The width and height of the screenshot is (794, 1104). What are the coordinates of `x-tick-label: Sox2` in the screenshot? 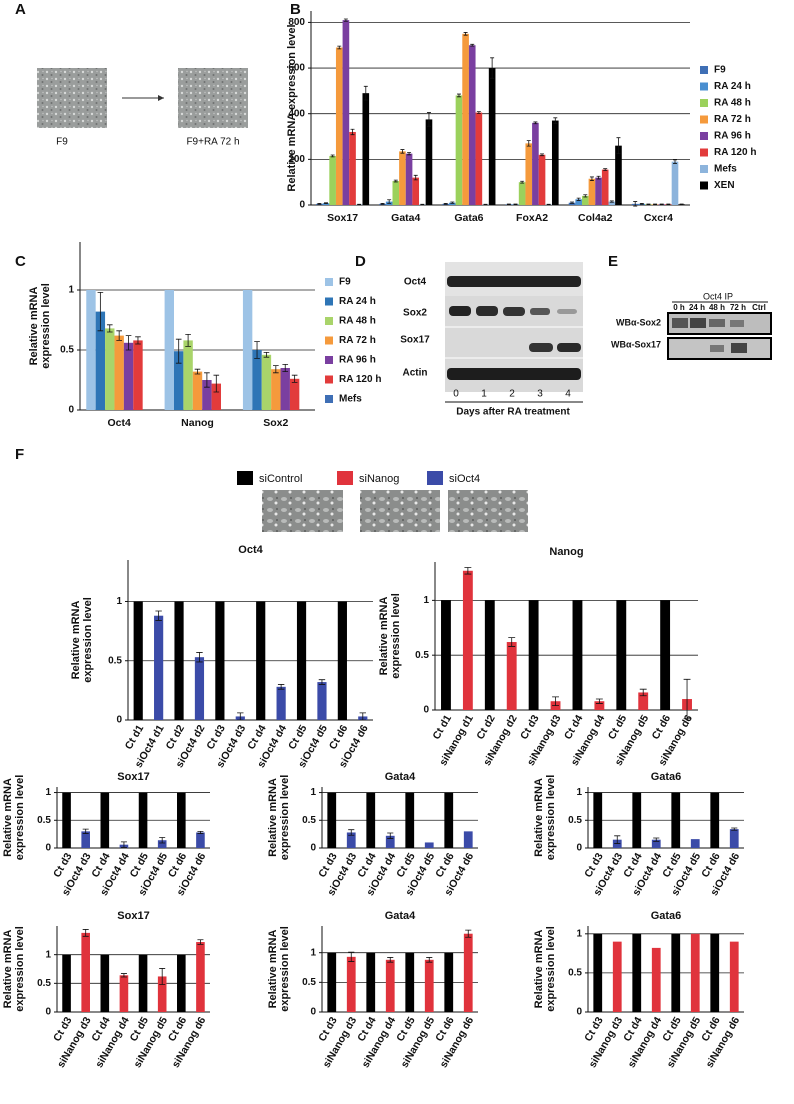 It's located at (275, 423).